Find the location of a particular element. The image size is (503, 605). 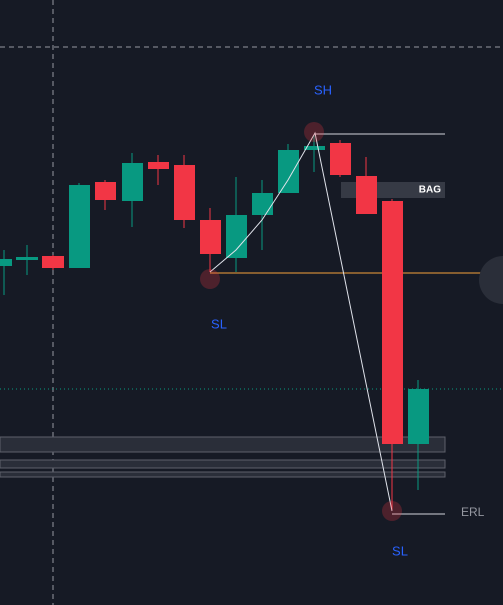

bag-label: BAG is located at coordinates (430, 190).